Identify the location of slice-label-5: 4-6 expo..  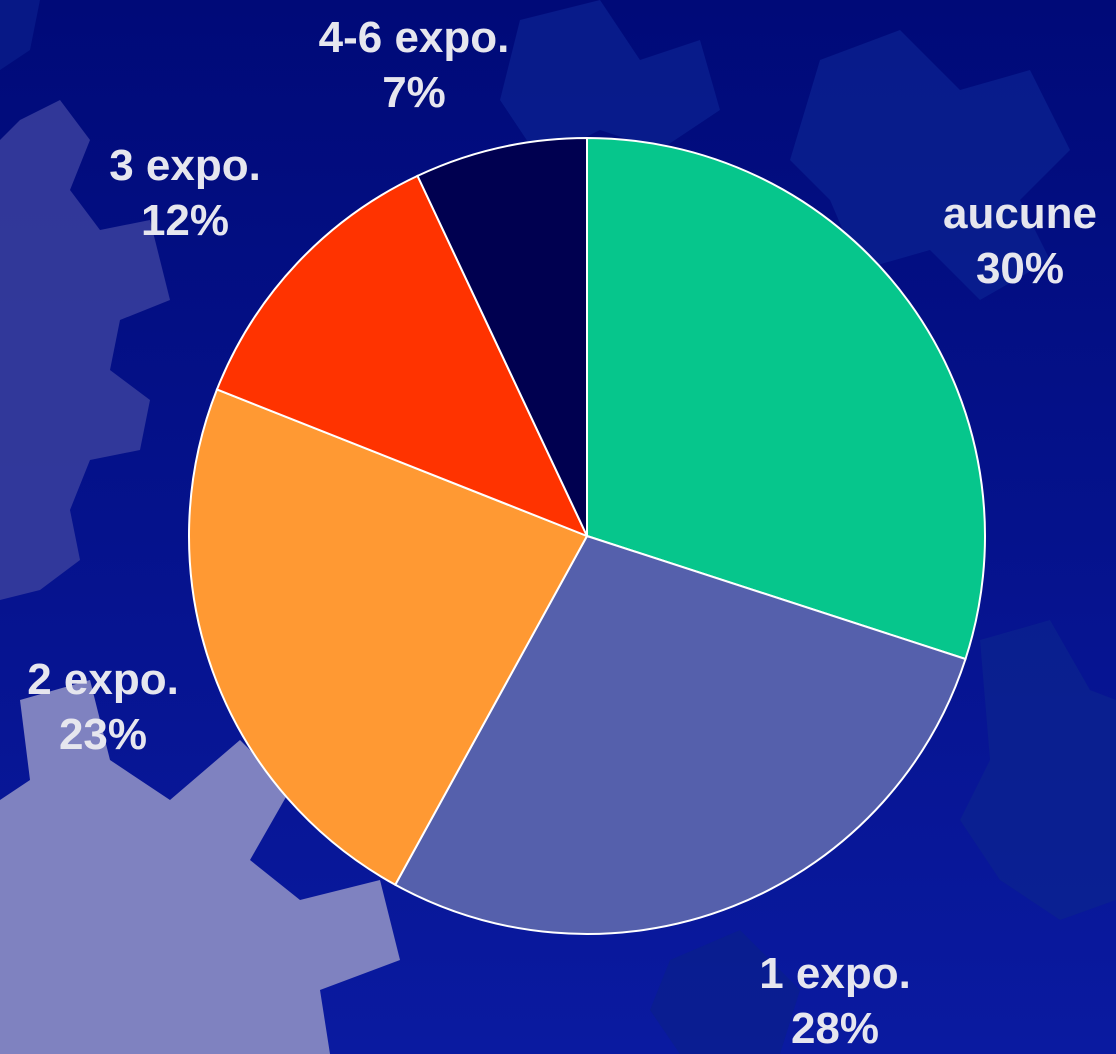
(414, 37).